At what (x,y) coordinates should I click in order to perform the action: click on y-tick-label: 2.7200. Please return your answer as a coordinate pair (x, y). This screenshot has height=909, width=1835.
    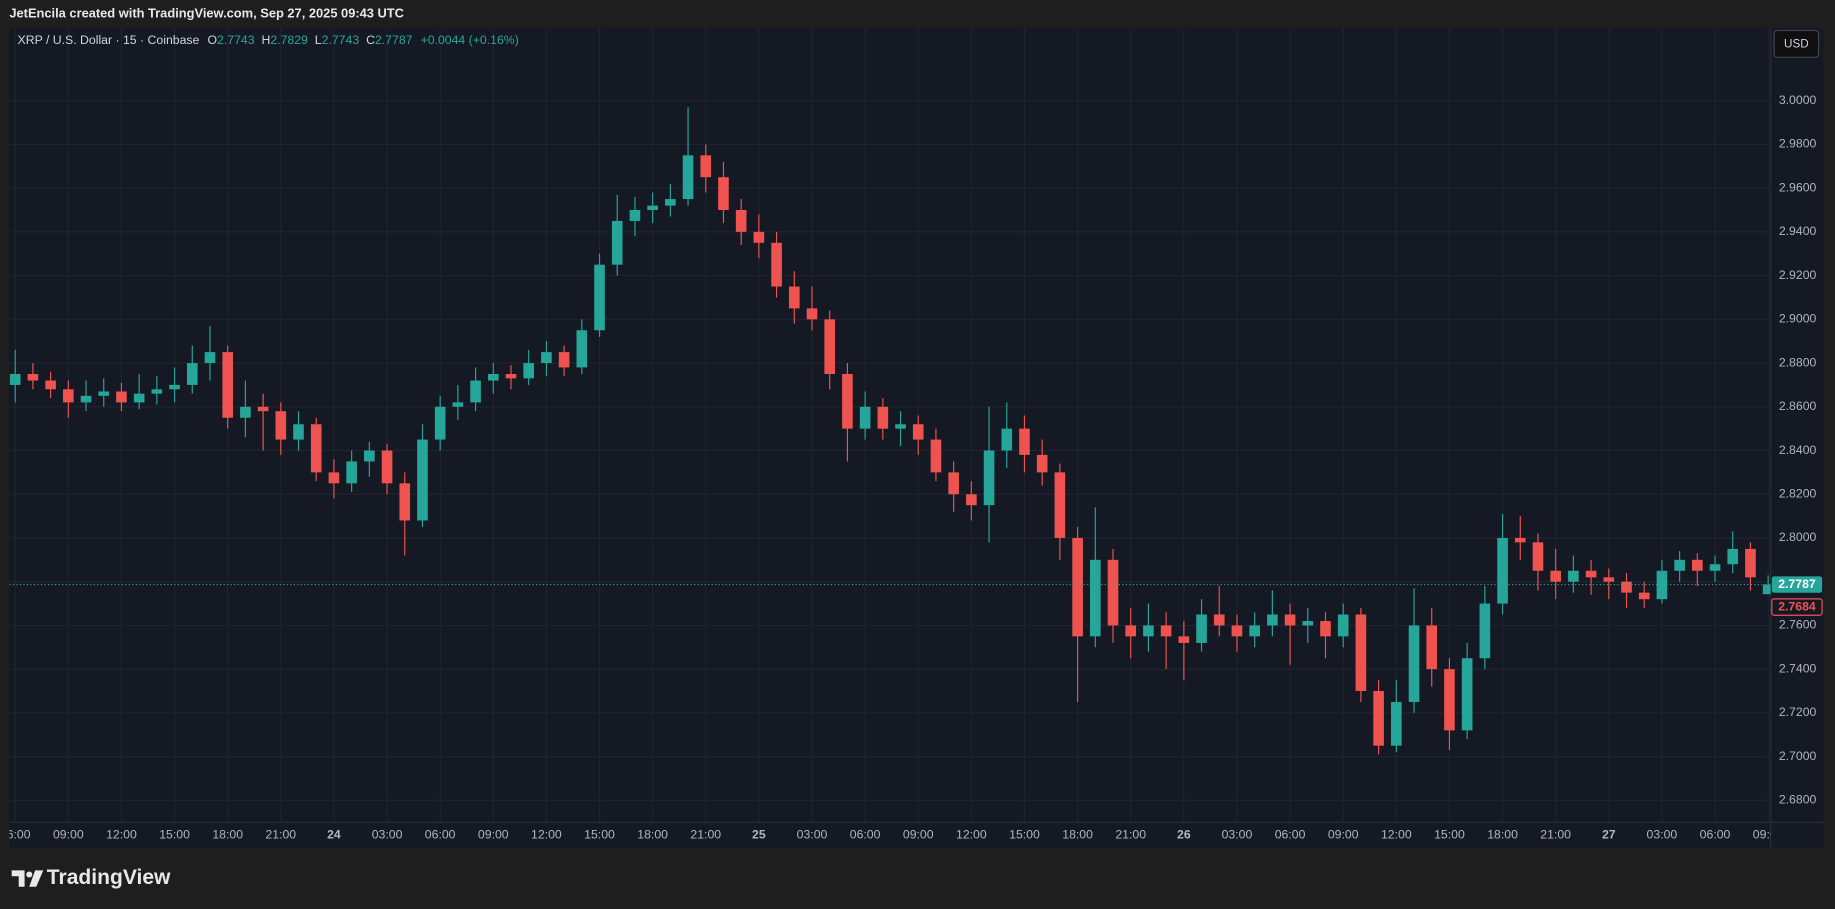
    Looking at the image, I should click on (1798, 712).